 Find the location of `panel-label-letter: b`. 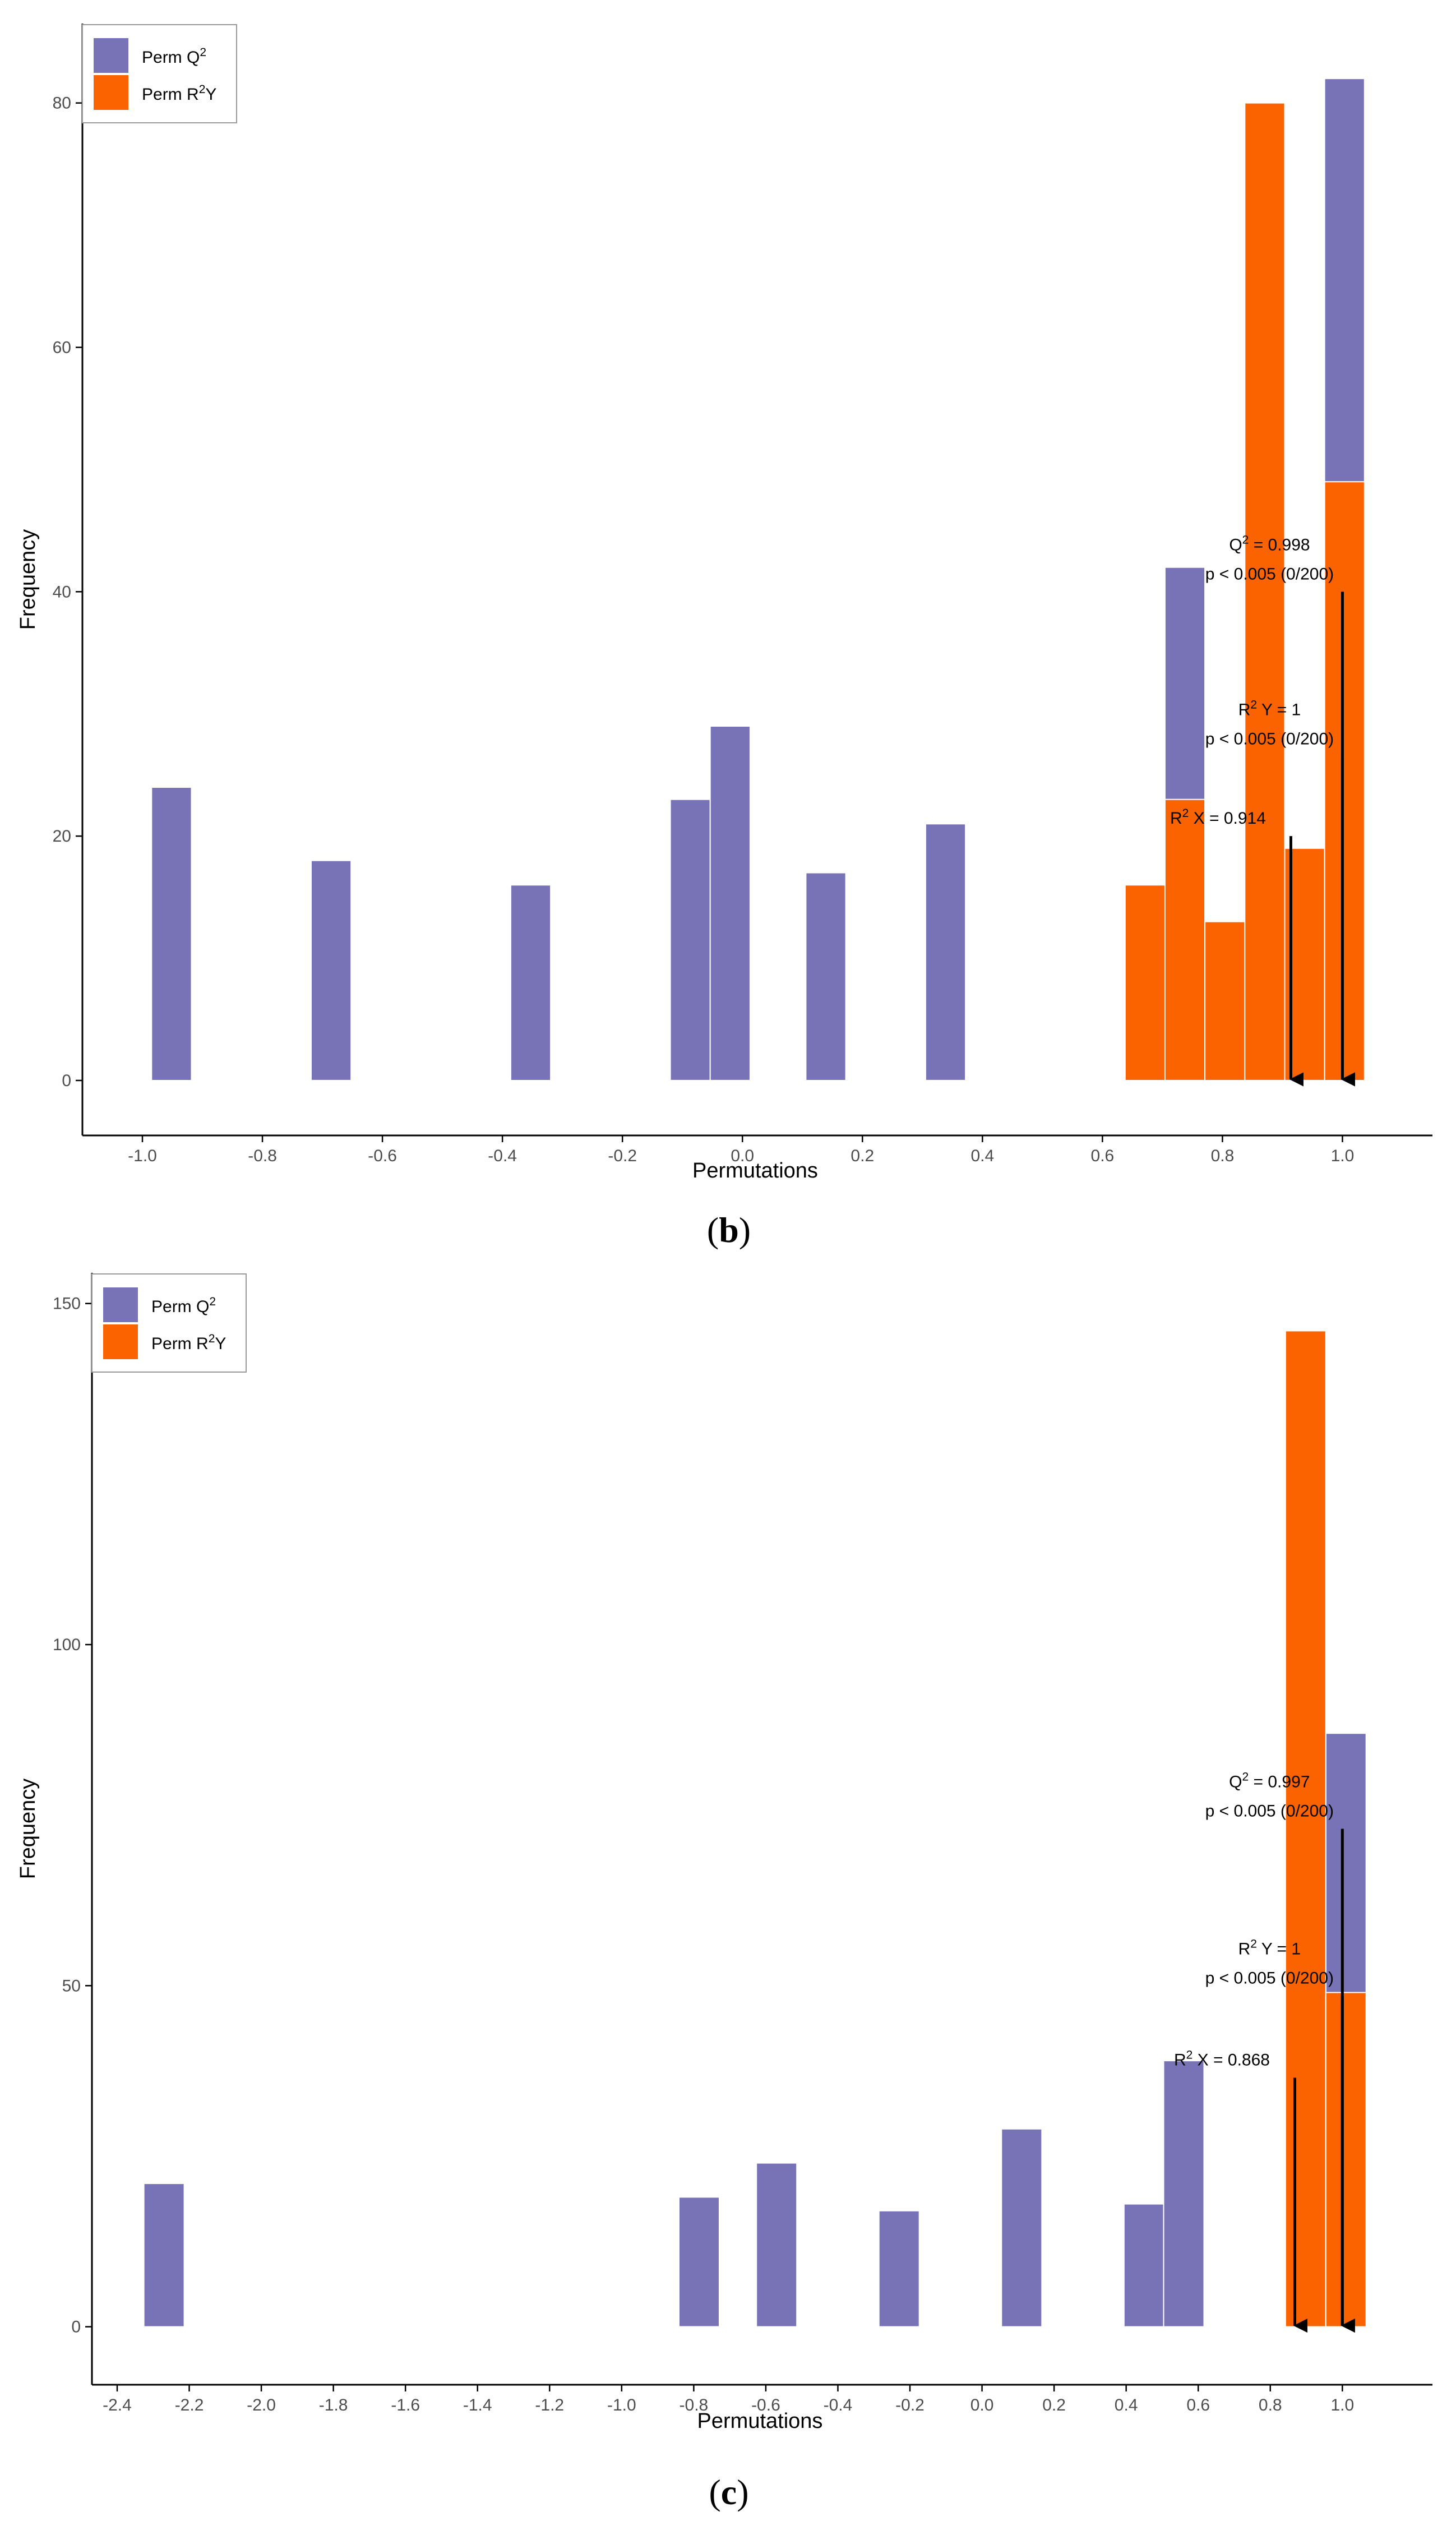

panel-label-letter: b is located at coordinates (729, 1230).